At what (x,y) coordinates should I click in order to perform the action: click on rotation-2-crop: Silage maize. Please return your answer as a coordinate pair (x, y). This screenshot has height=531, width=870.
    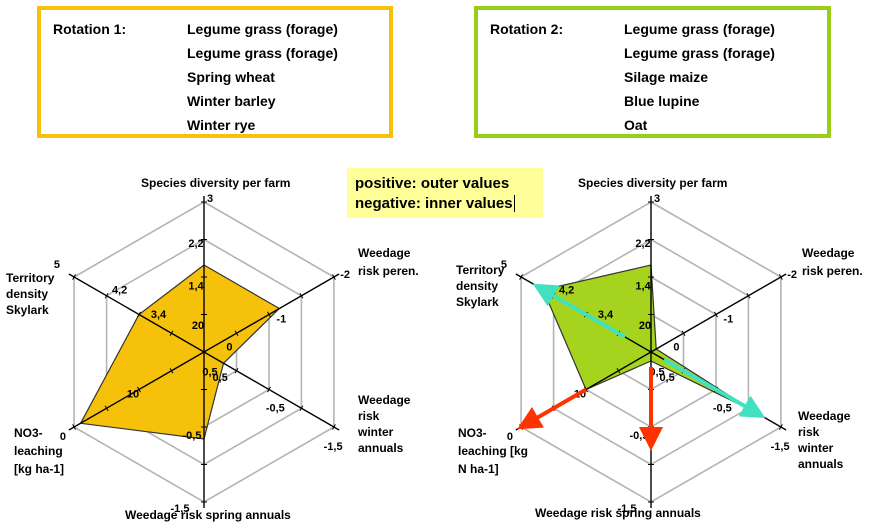
    Looking at the image, I should click on (666, 77).